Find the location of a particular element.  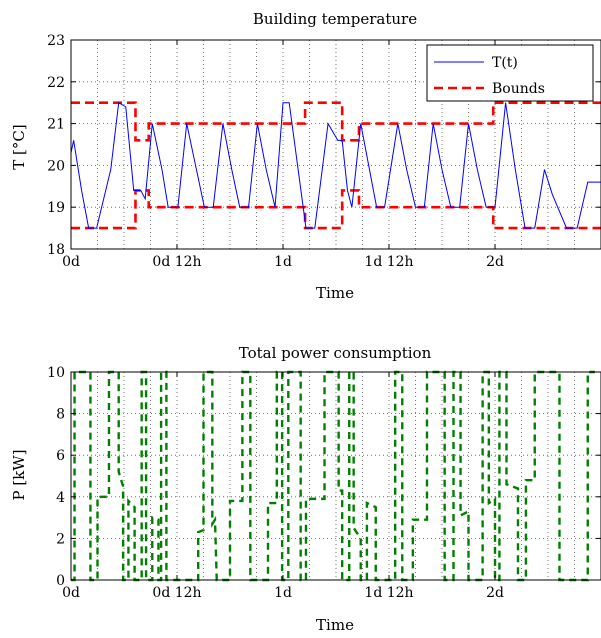

y-tick-label: 2 is located at coordinates (60, 539).